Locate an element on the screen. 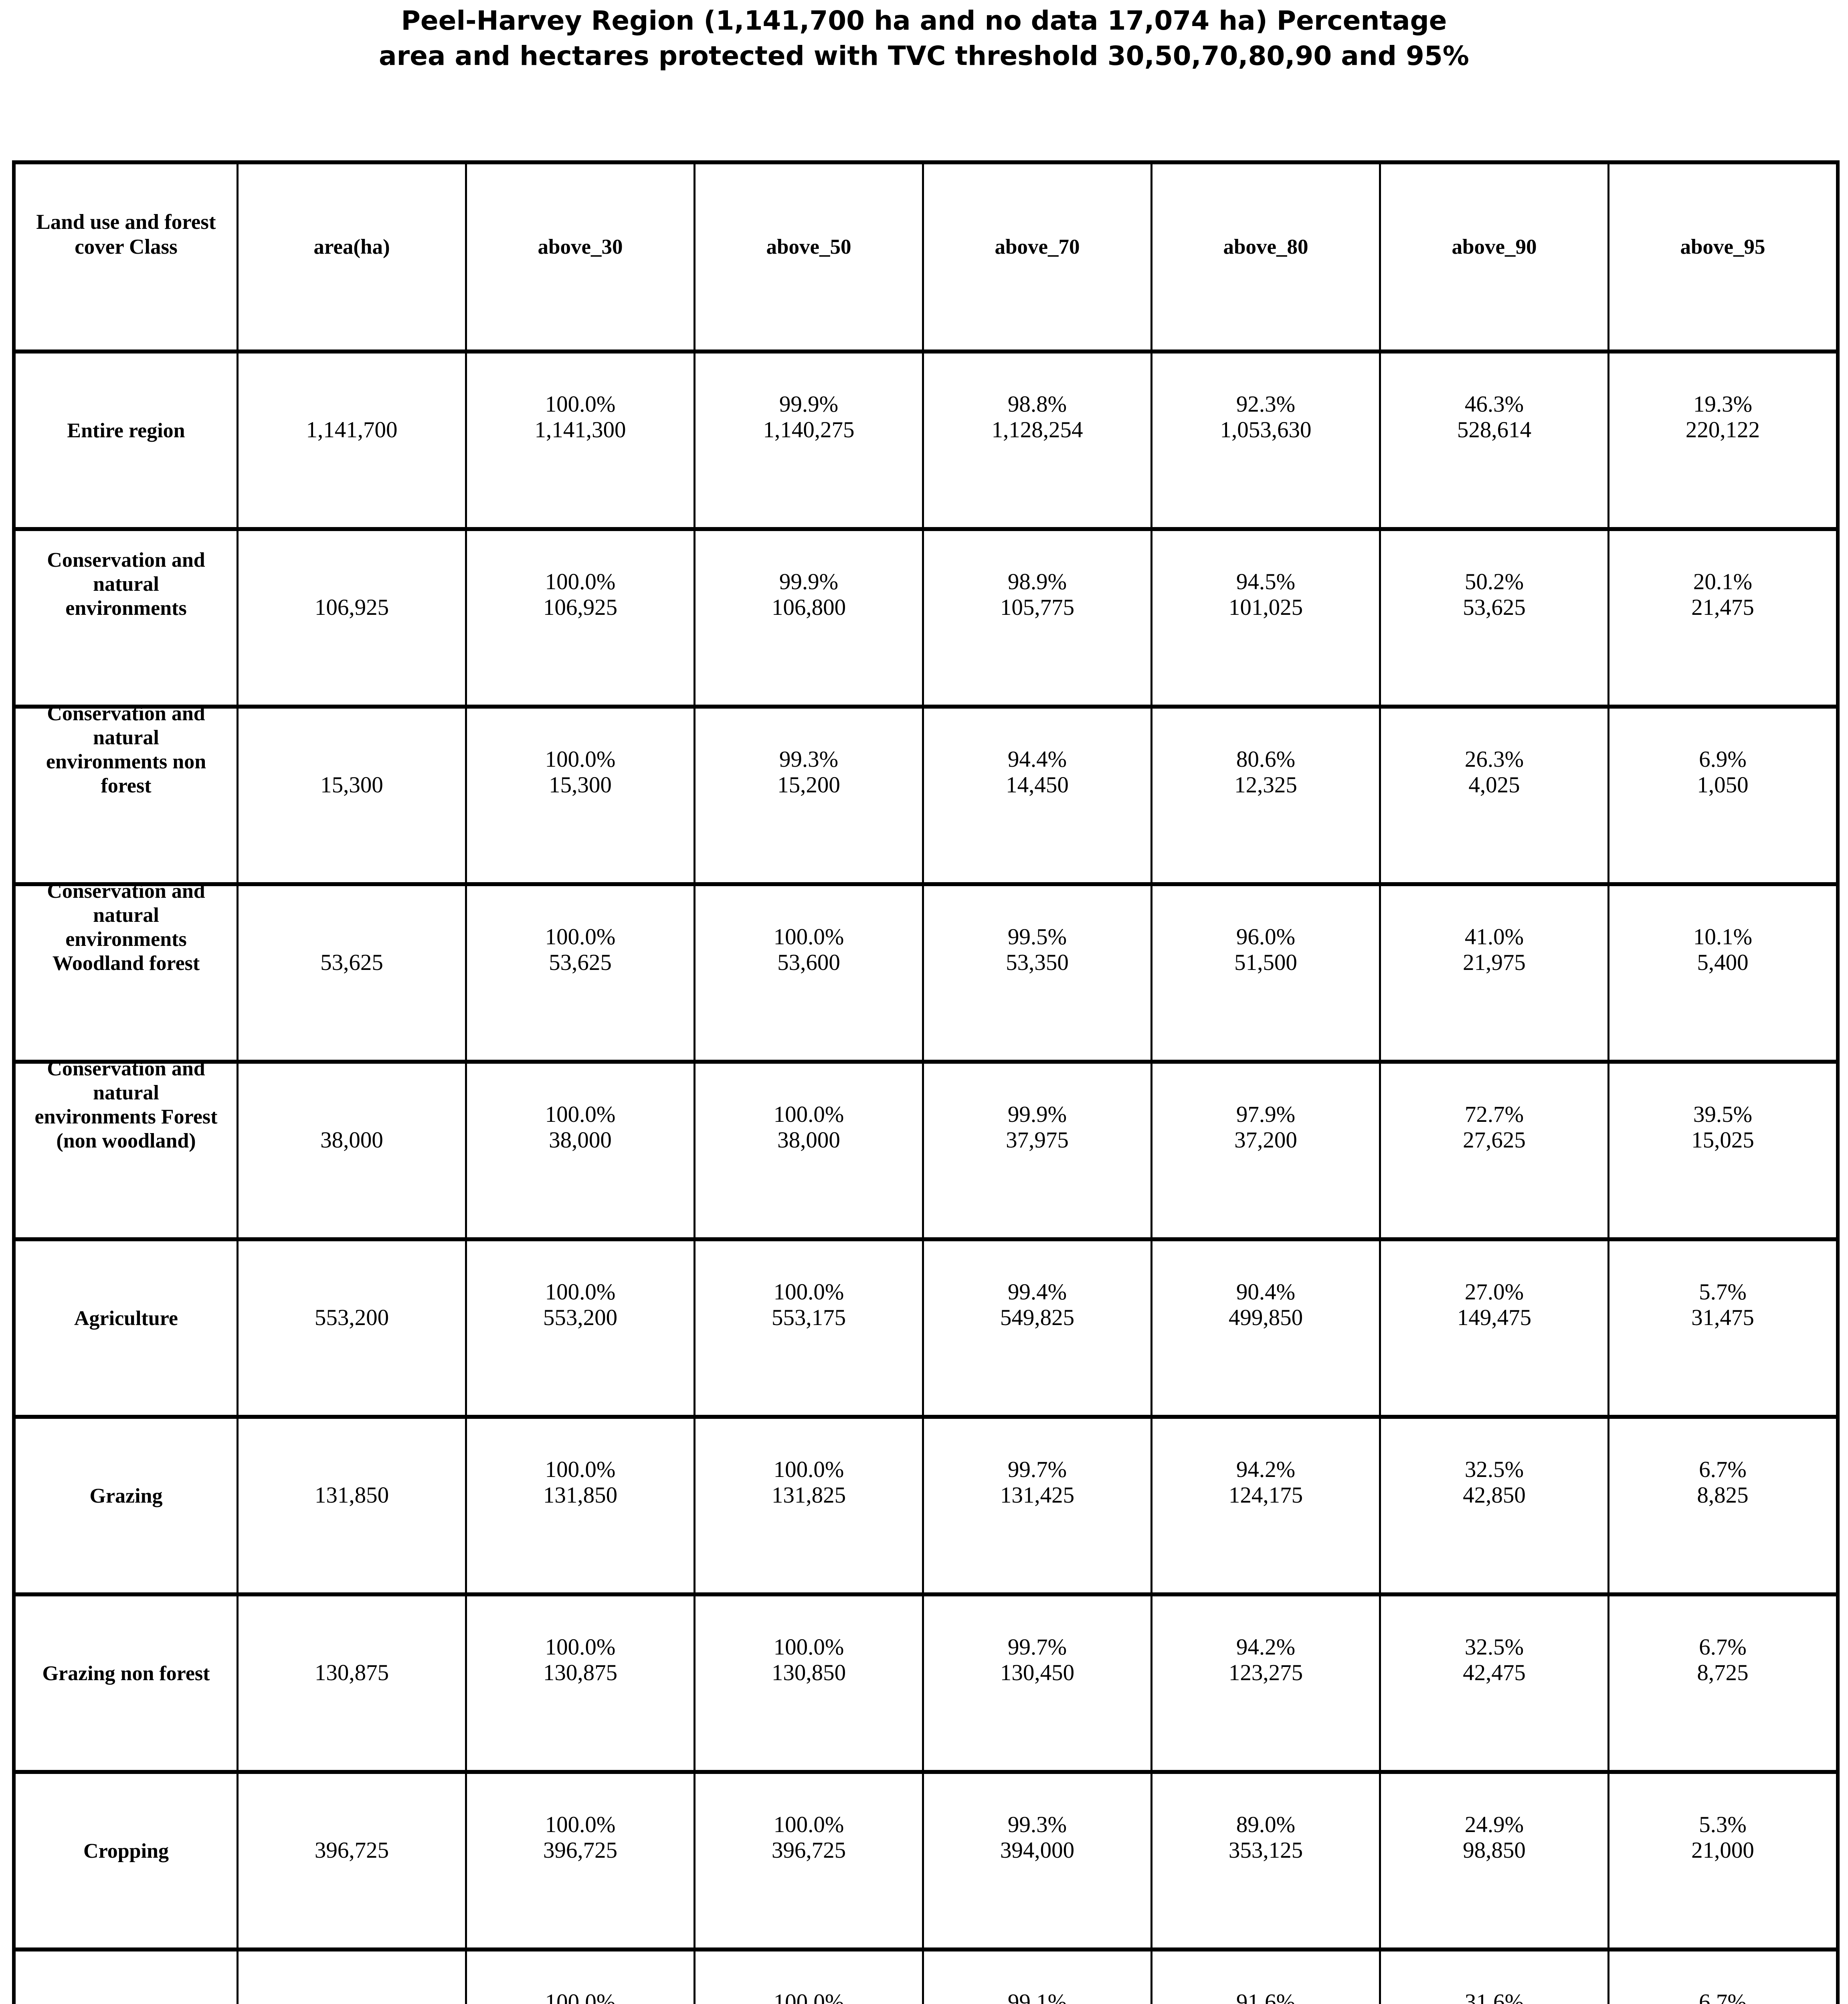 This screenshot has height=2004, width=1848. value-cell: 100.0% 1,141,300 is located at coordinates (580, 440).